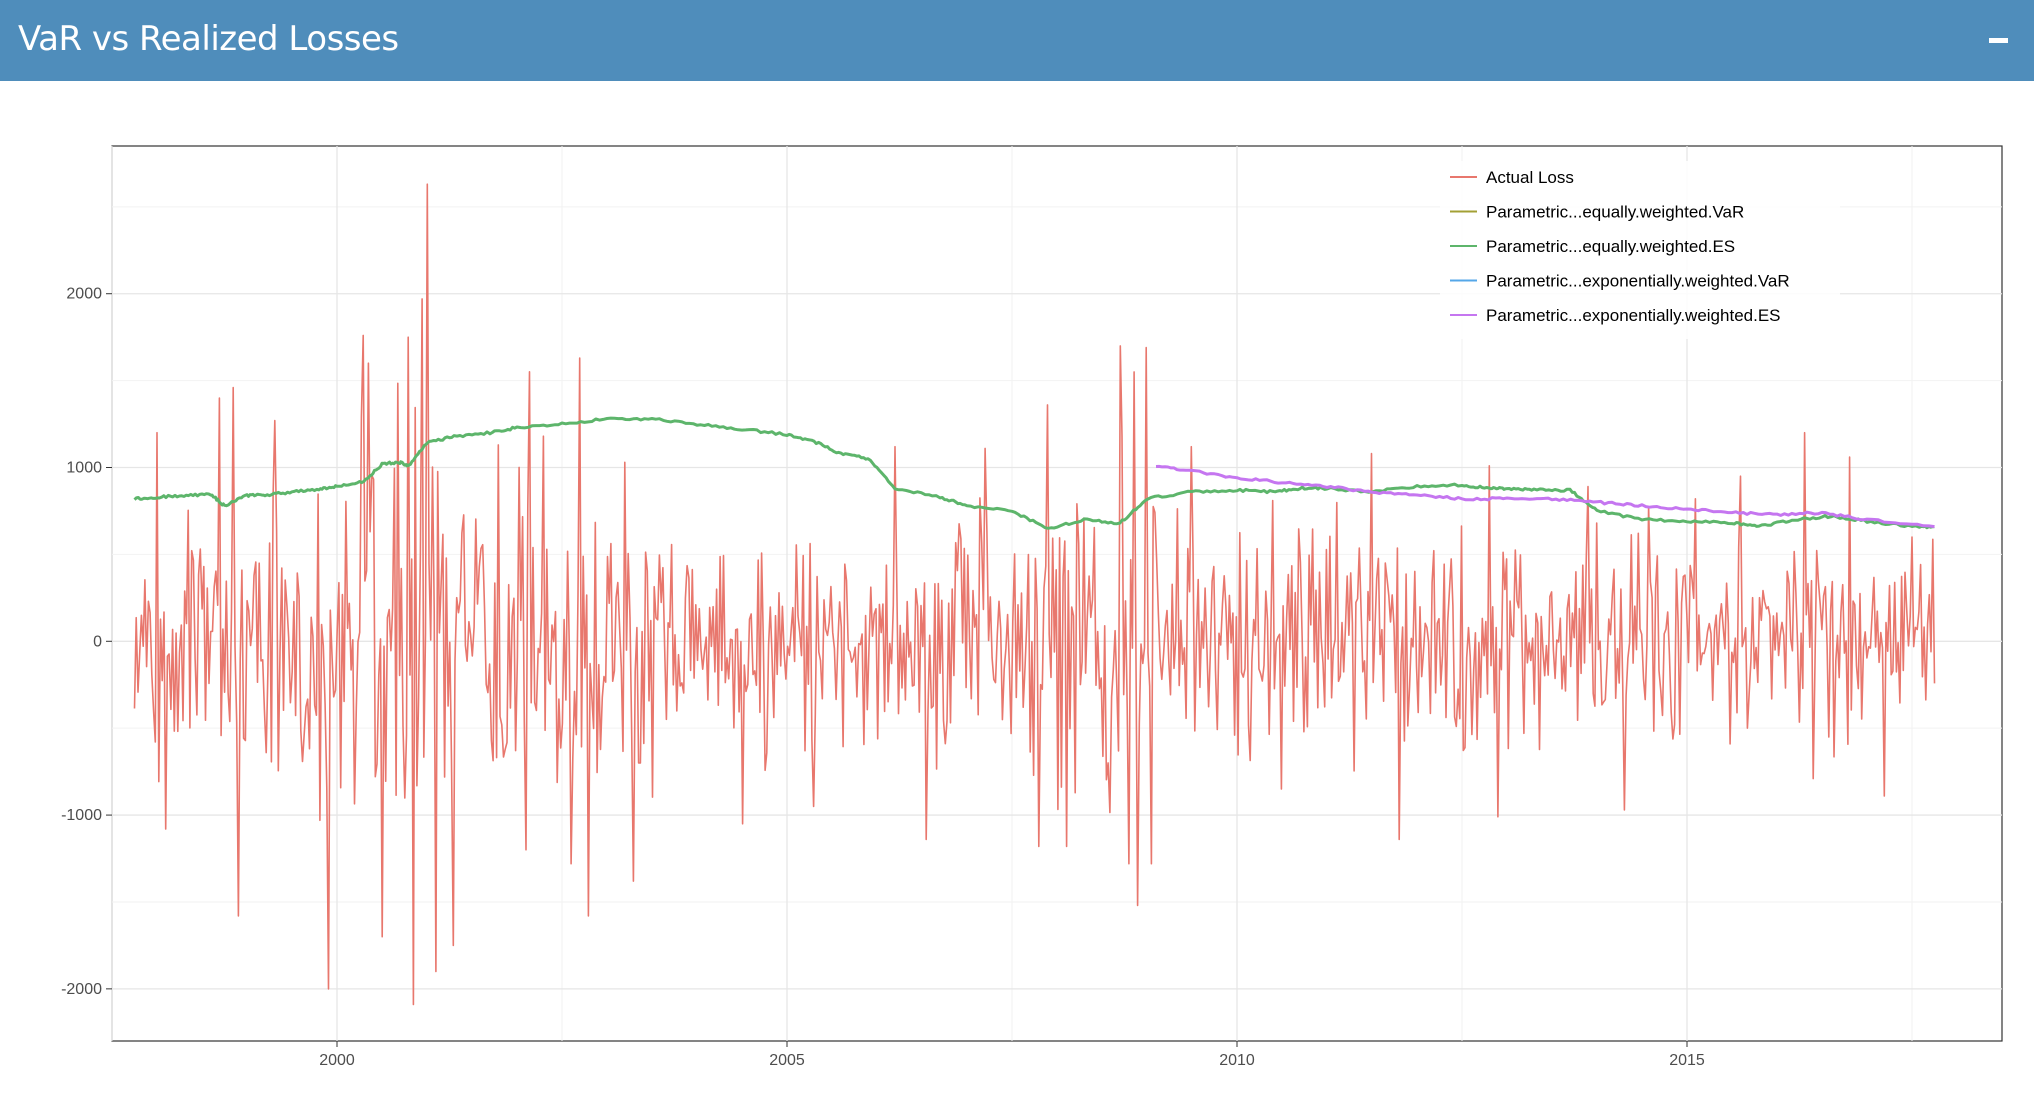  What do you see at coordinates (337, 1060) in the screenshot?
I see `x-tick-label: 2000` at bounding box center [337, 1060].